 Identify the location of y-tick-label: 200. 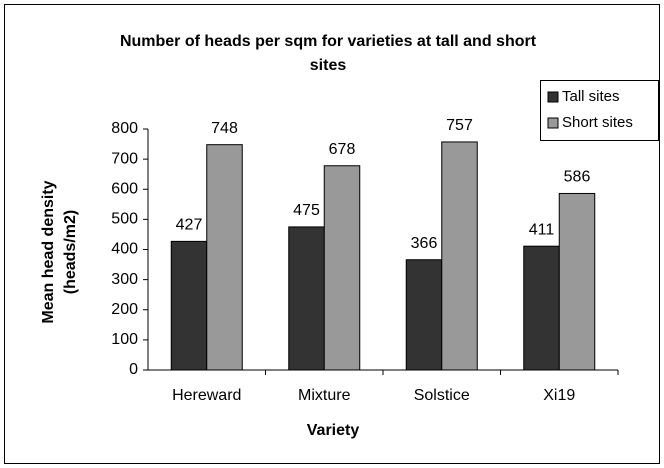
(124, 309).